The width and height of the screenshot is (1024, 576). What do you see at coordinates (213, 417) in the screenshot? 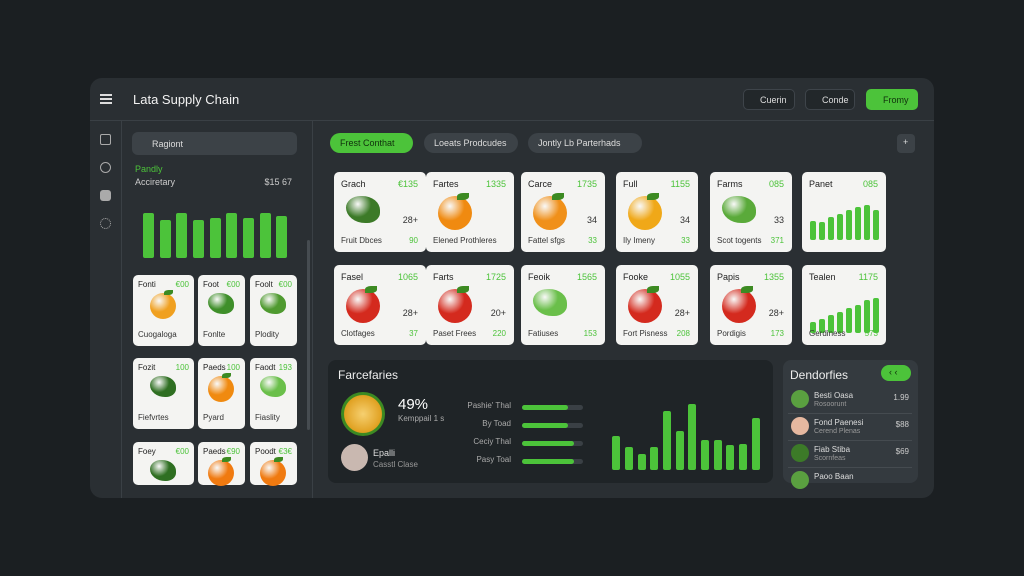
I see `card-label: Pyard` at bounding box center [213, 417].